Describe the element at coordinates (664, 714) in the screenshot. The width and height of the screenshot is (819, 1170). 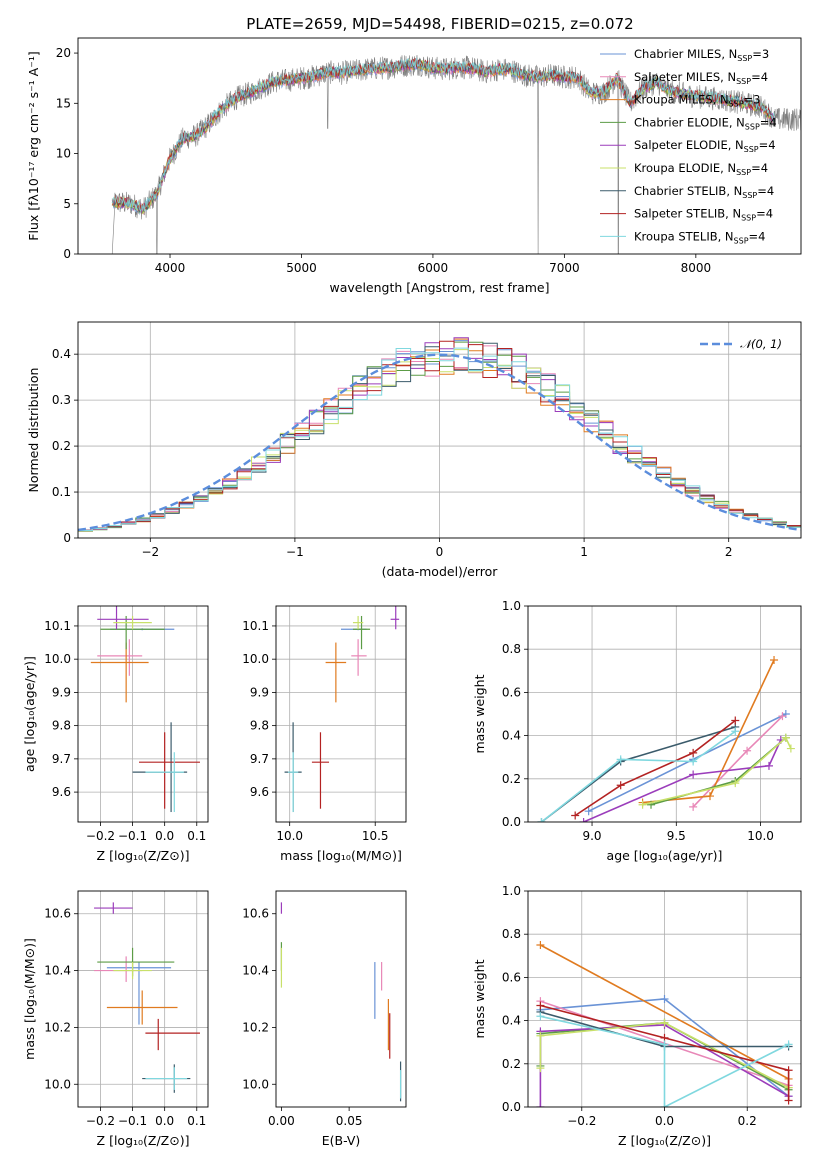
I see `weights-vs-age-plot-area` at that location.